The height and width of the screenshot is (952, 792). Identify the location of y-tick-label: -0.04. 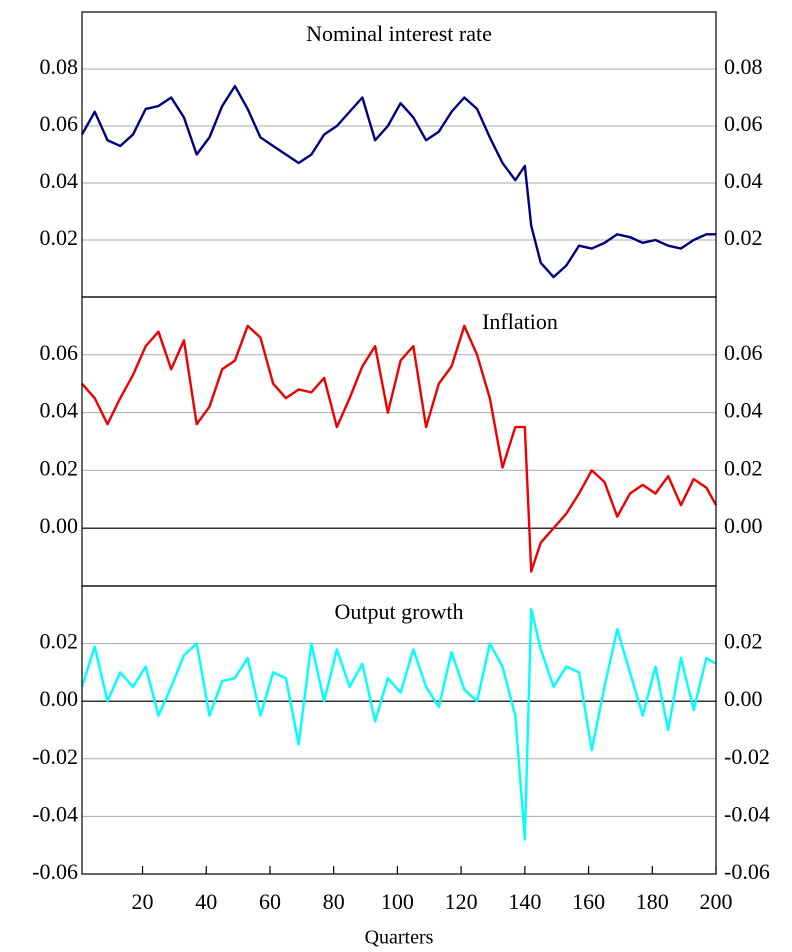
(55, 813).